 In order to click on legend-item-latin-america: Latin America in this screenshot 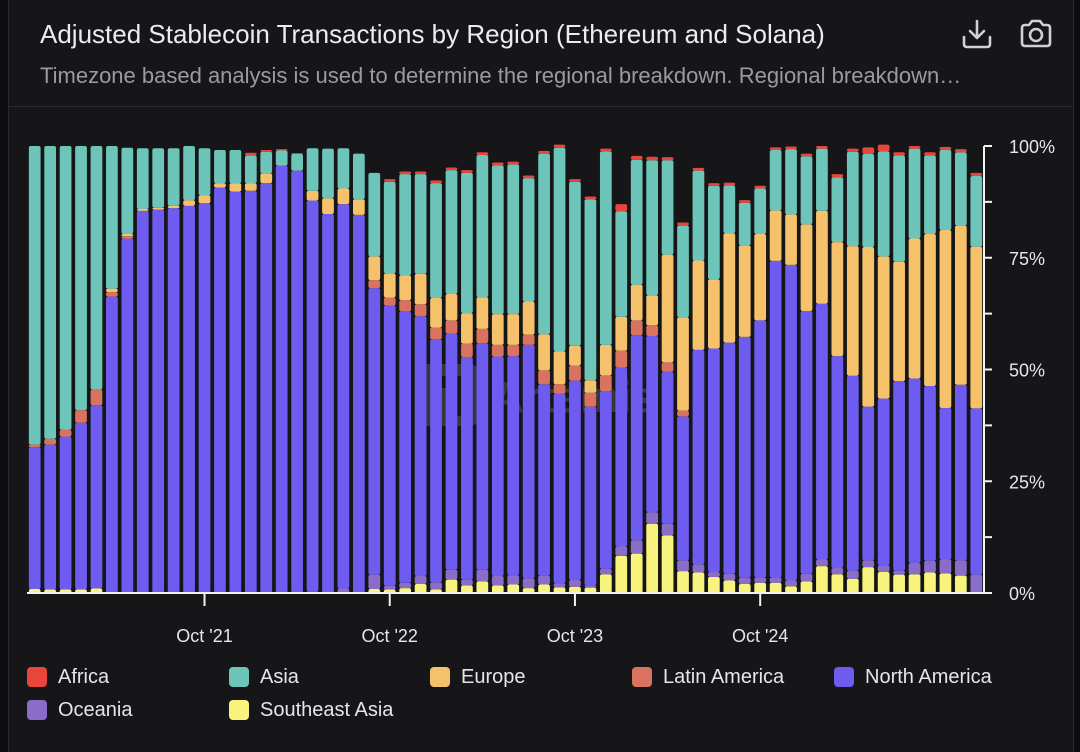, I will do `click(708, 677)`.